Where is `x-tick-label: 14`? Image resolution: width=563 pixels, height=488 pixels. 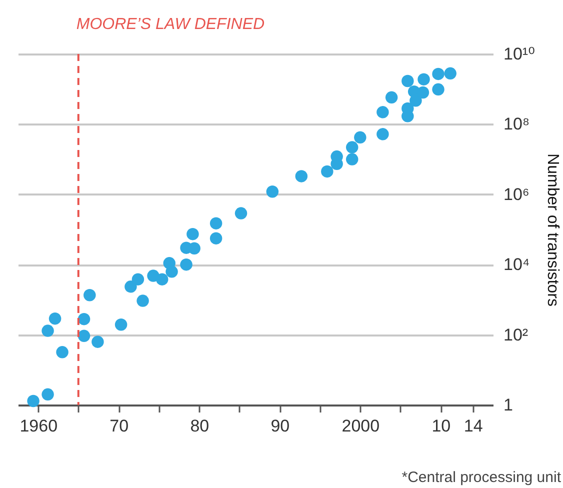 x-tick-label: 14 is located at coordinates (473, 426).